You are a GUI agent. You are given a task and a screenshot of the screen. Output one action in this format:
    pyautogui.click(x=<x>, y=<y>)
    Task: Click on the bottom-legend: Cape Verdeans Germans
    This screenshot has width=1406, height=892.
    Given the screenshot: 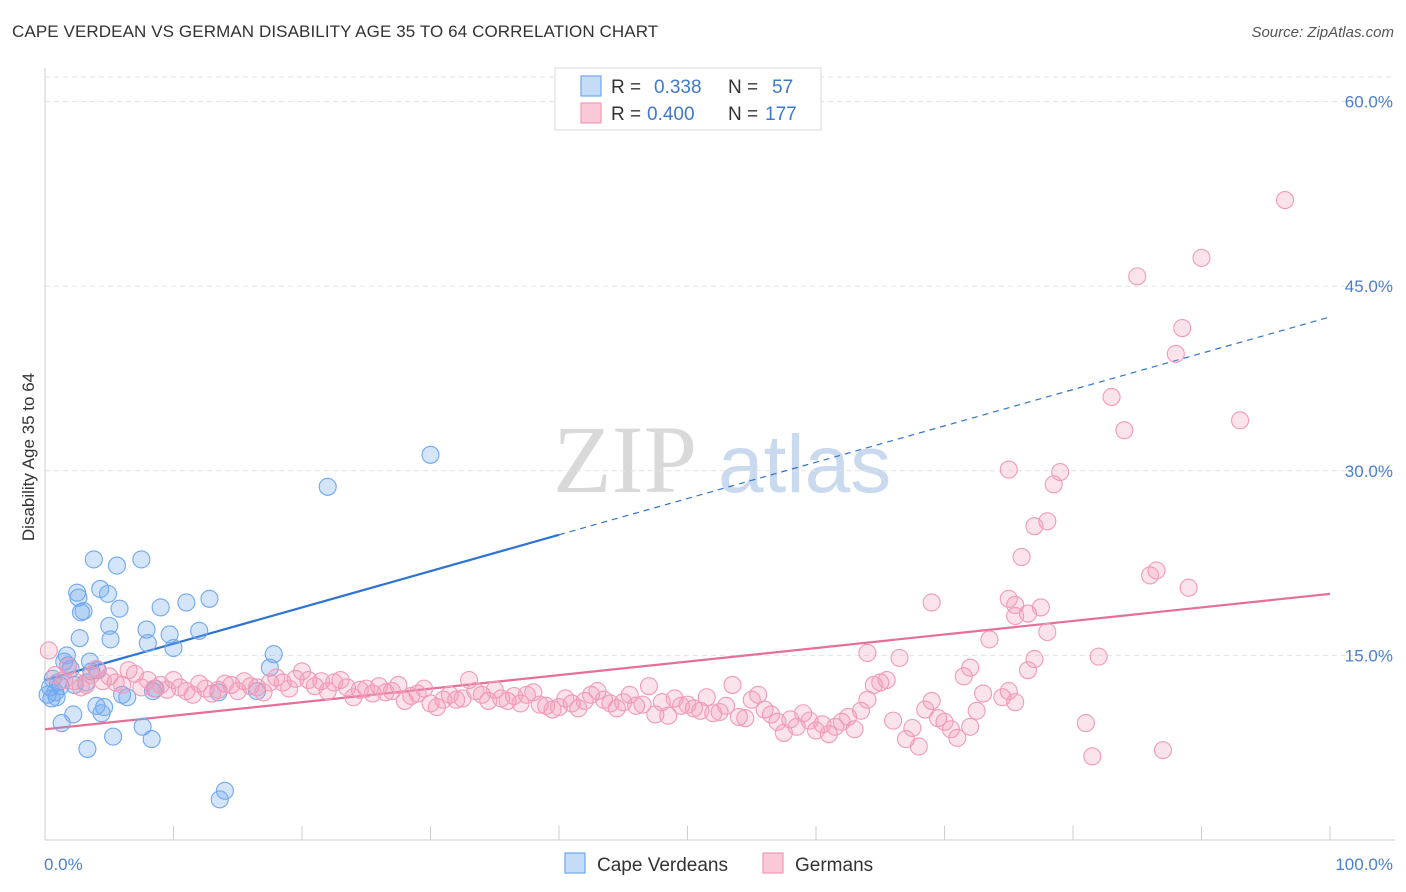 What is the action you would take?
    pyautogui.click(x=718, y=864)
    